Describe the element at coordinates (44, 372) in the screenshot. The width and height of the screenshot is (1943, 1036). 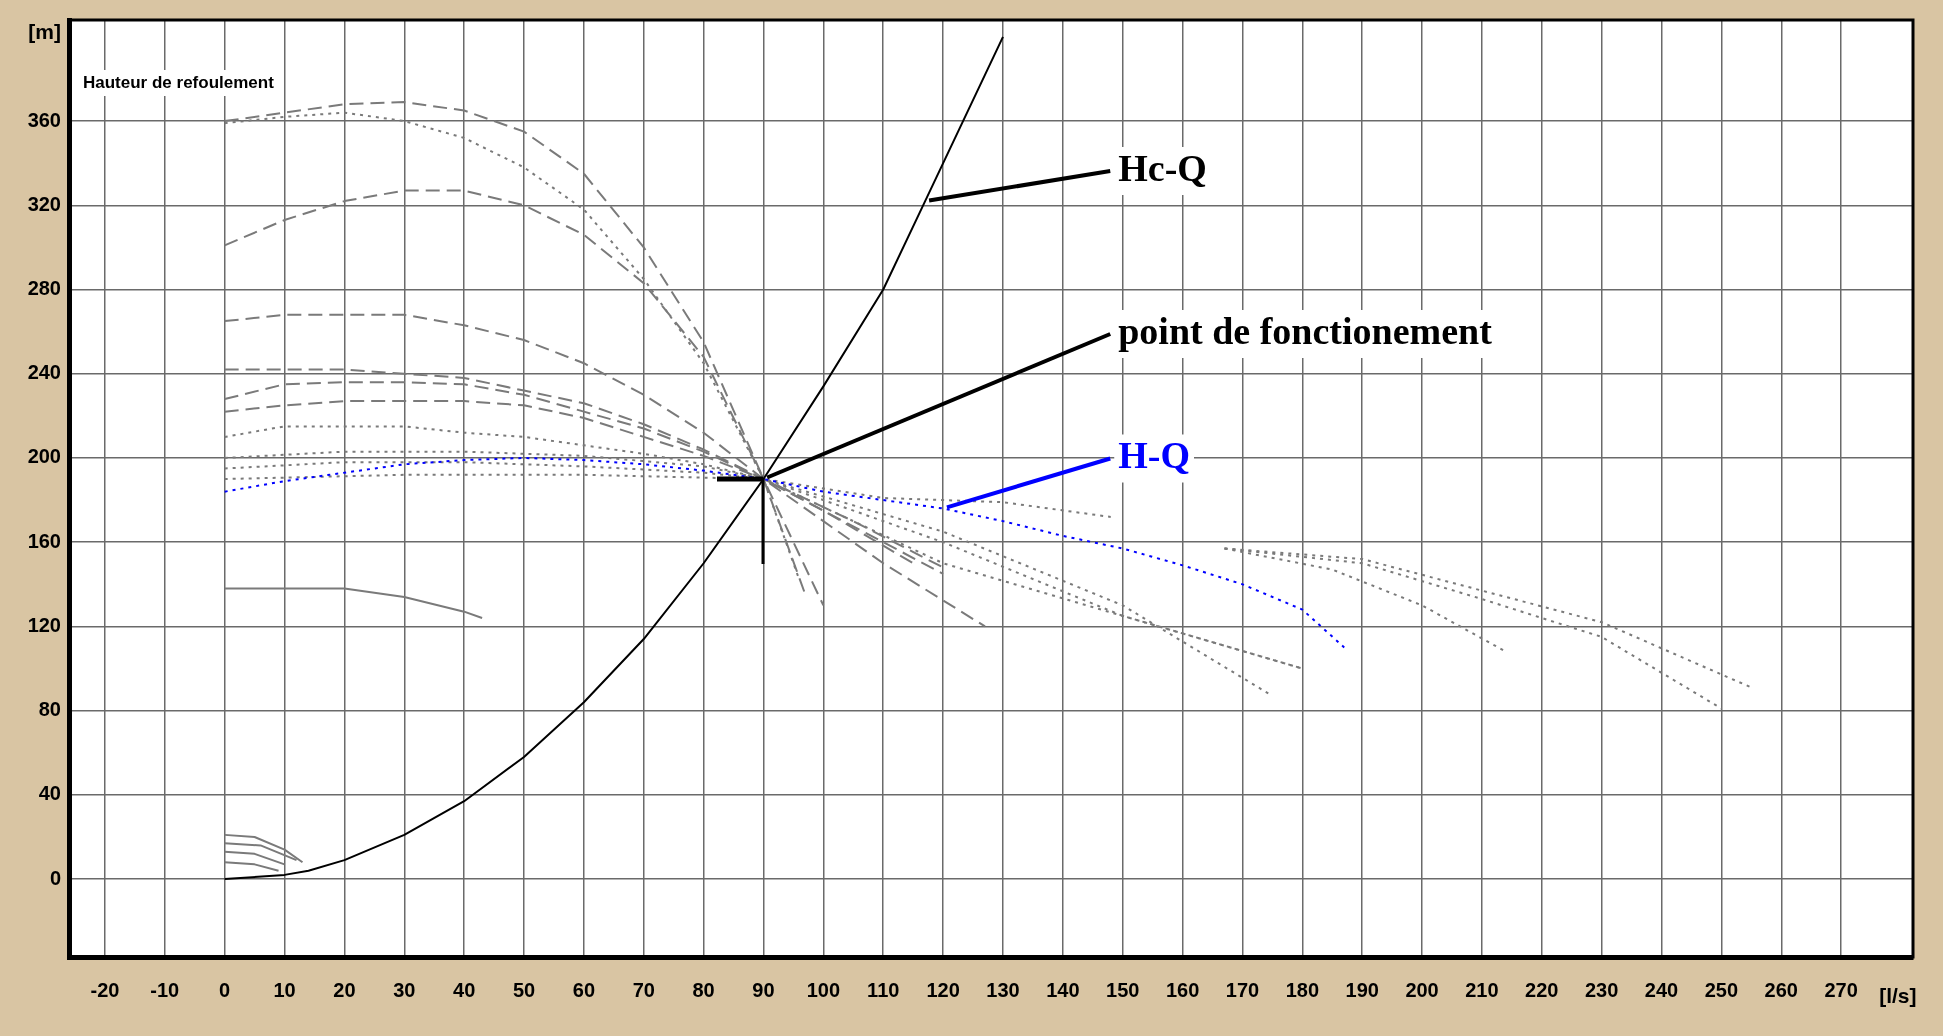
I see `y-tick-label: 240` at that location.